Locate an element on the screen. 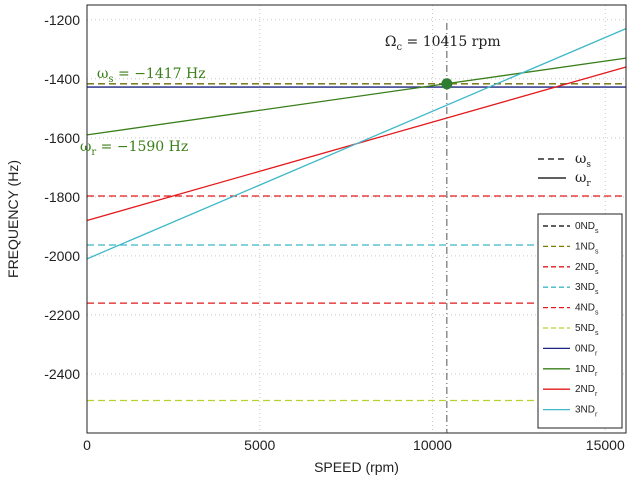 The width and height of the screenshot is (630, 479). y-tick-label: -2400 is located at coordinates (62, 374).